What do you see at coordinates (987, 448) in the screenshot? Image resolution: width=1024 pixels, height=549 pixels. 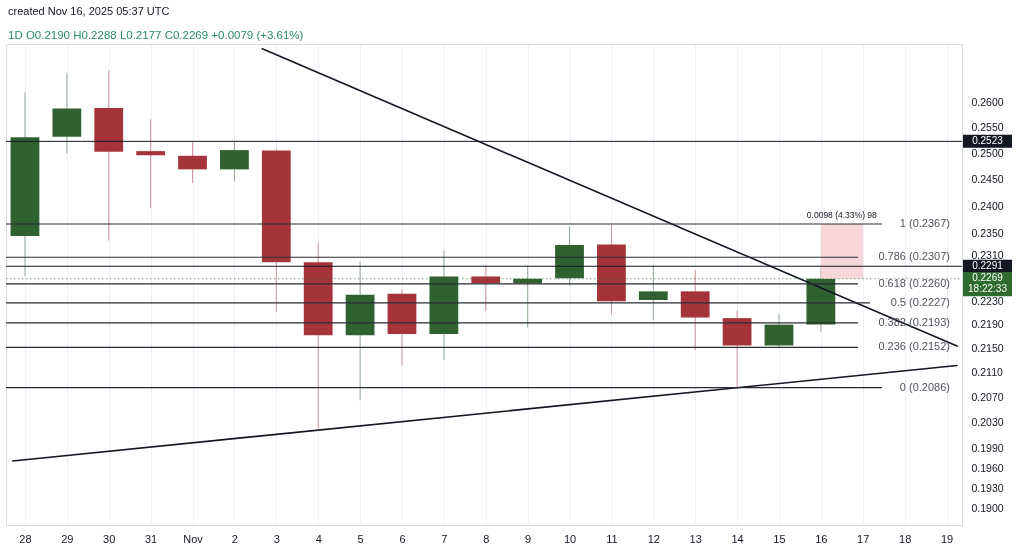 I see `y-tick-label: 0.1990` at bounding box center [987, 448].